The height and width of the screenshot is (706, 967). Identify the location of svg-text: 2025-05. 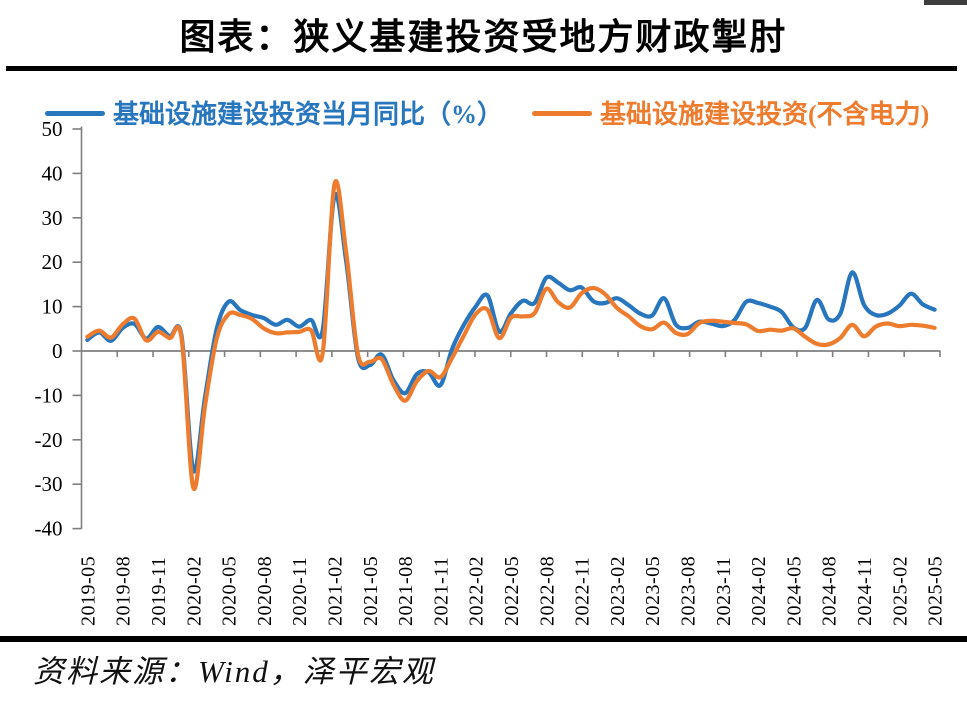
(936, 591).